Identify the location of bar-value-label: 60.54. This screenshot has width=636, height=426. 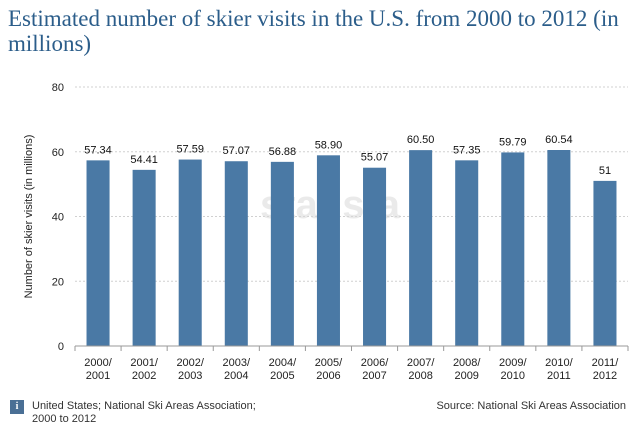
(559, 140).